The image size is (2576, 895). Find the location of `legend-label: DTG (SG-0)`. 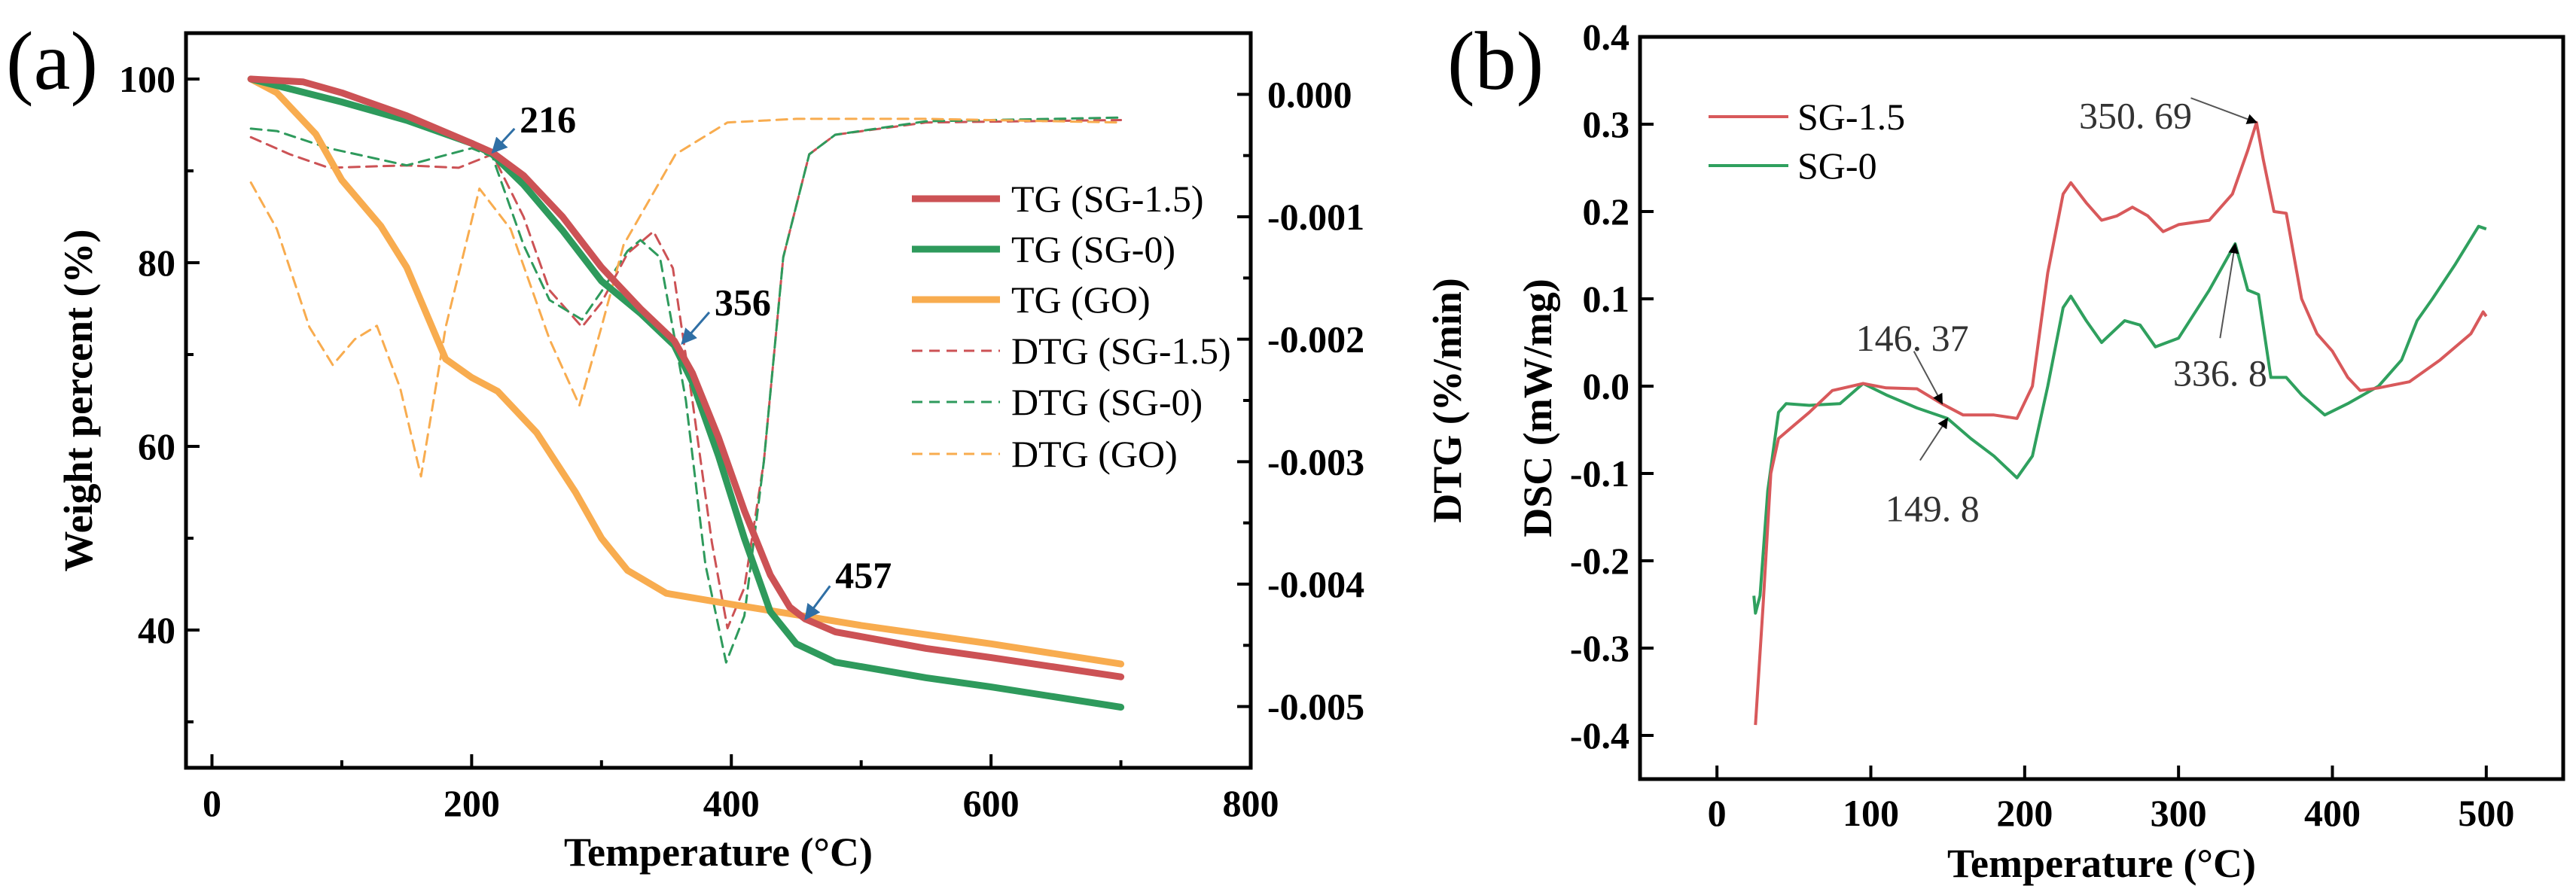

legend-label: DTG (SG-0) is located at coordinates (1107, 402).